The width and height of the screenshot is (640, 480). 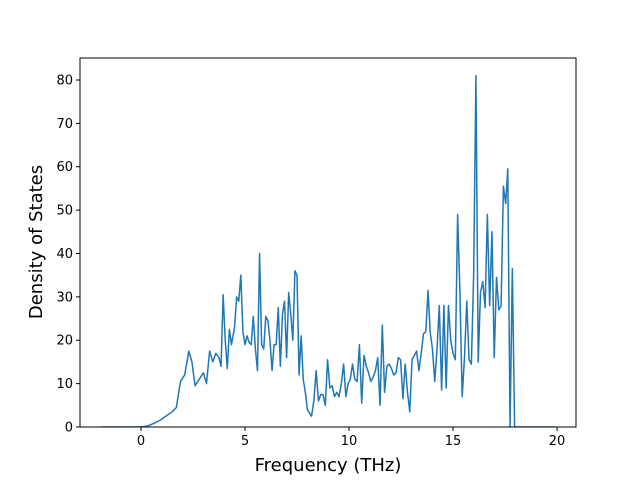 What do you see at coordinates (64, 167) in the screenshot?
I see `y-tick-label: 60` at bounding box center [64, 167].